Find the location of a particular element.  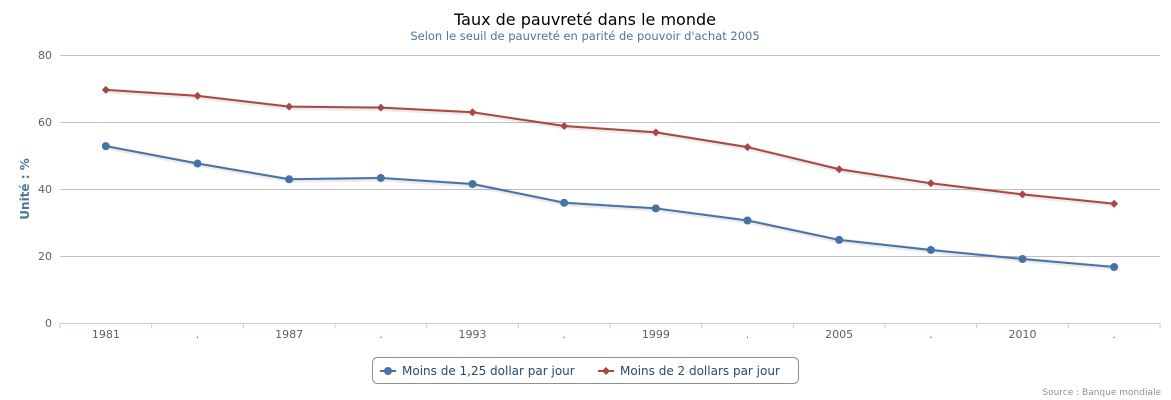

x-tick-label: 2010 is located at coordinates (1023, 334).